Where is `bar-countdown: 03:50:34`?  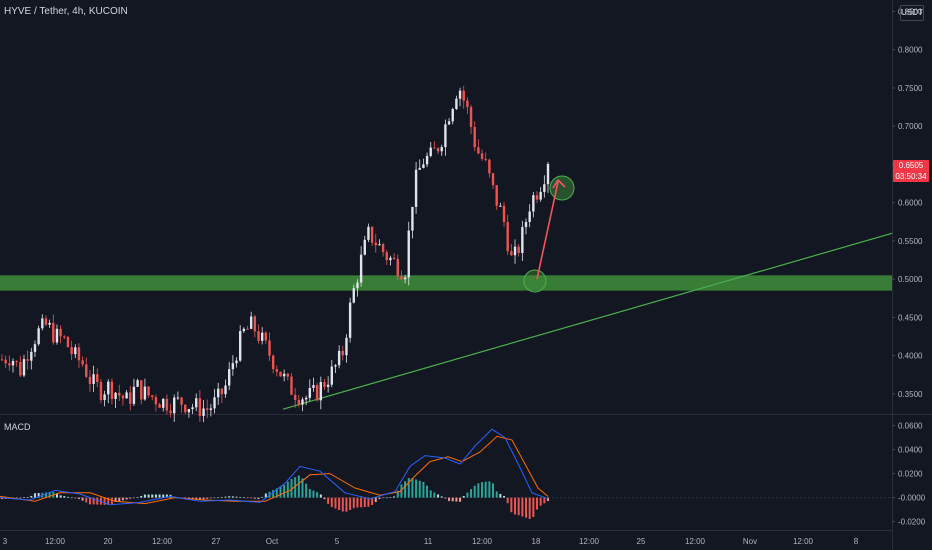
bar-countdown: 03:50:34 is located at coordinates (911, 176).